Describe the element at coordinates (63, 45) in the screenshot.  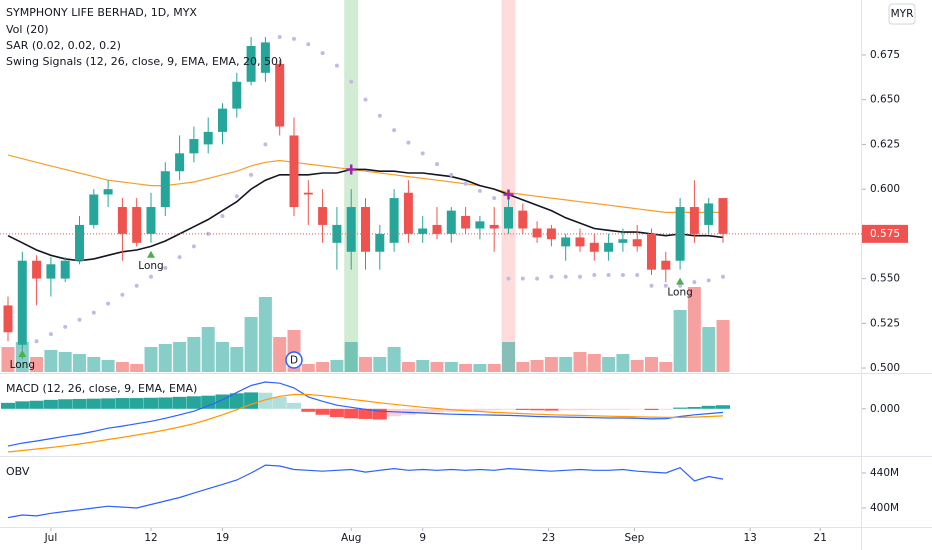
I see `indicator-label: SAR (0.02, 0.02, 0.2)` at that location.